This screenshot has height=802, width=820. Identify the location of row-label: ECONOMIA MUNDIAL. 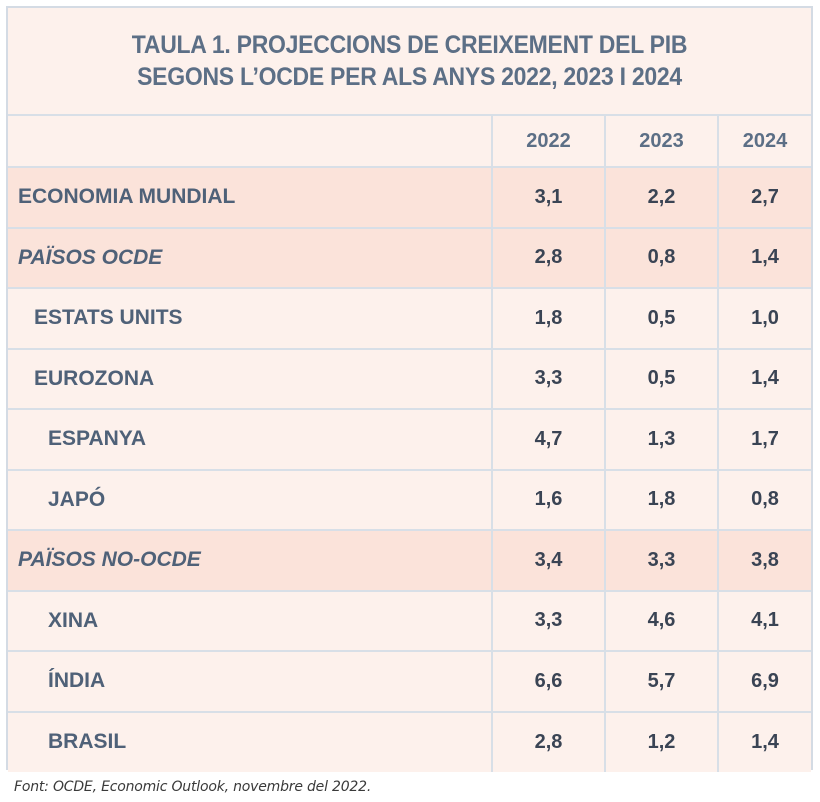
(250, 197).